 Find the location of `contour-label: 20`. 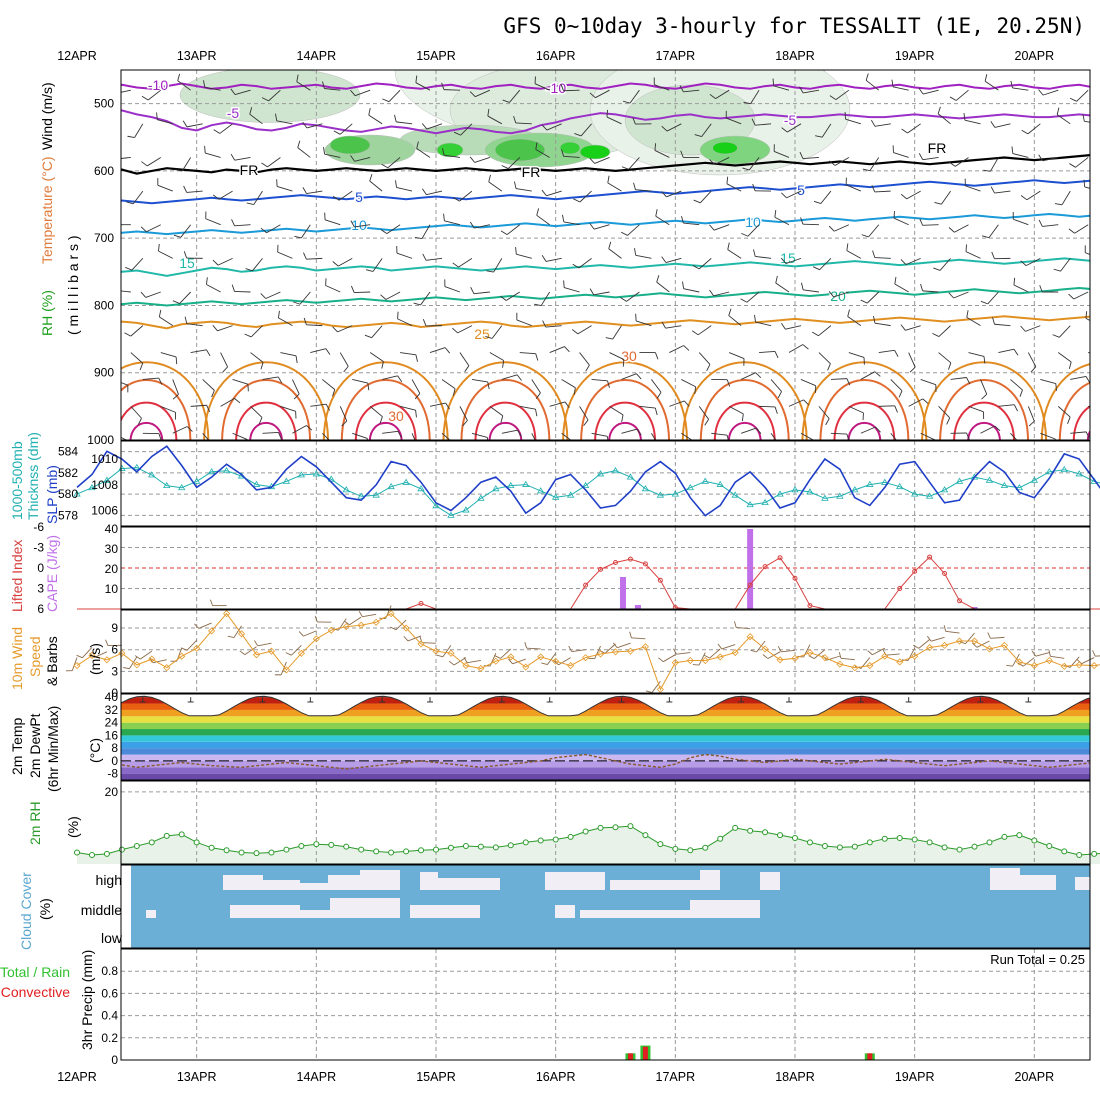

contour-label: 20 is located at coordinates (838, 296).